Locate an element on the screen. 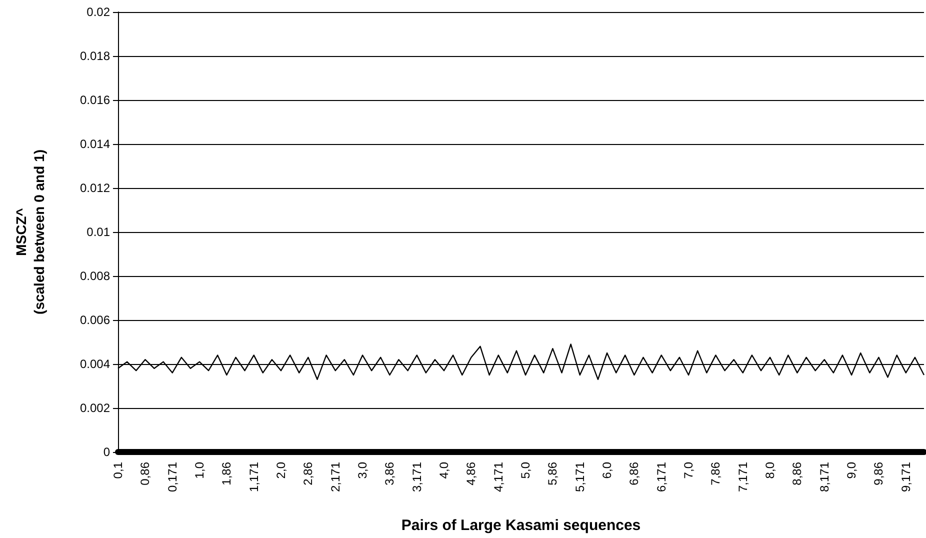  x-tick-label: 0,1 is located at coordinates (118, 470).